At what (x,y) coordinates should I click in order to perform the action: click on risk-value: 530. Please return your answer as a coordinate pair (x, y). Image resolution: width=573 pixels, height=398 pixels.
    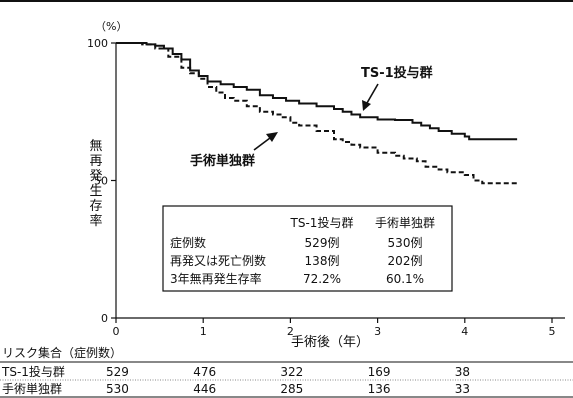
    Looking at the image, I should click on (117, 389).